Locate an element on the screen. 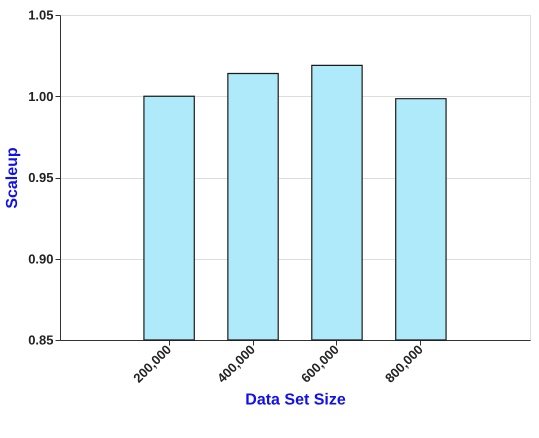 This screenshot has height=438, width=539. y-tick-label: 1.05 is located at coordinates (41, 15).